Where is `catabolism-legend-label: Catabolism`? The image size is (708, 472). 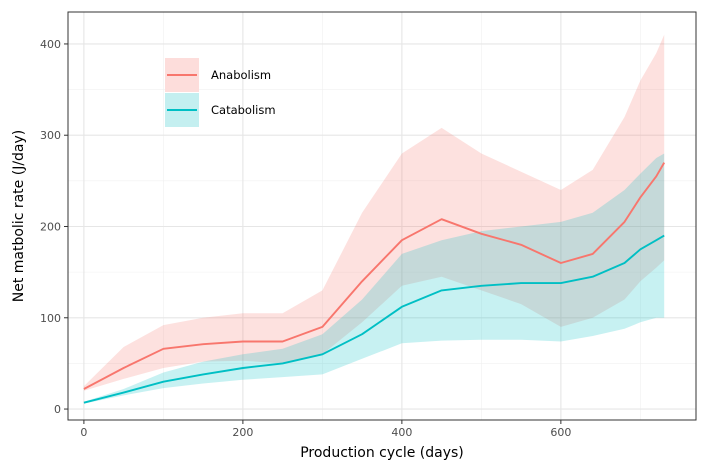 catabolism-legend-label: Catabolism is located at coordinates (243, 110).